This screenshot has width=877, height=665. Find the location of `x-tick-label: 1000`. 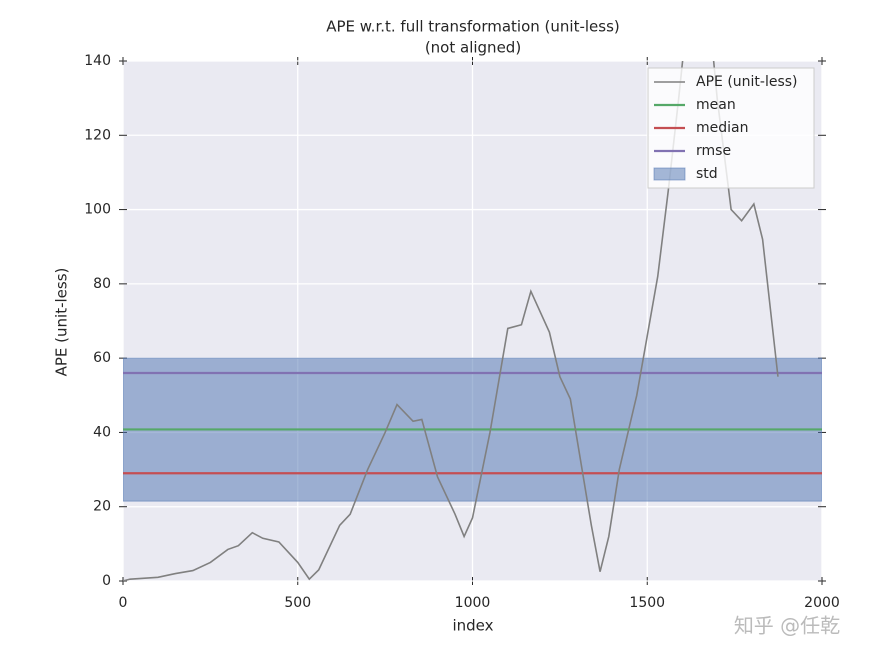

x-tick-label: 1000 is located at coordinates (473, 603).